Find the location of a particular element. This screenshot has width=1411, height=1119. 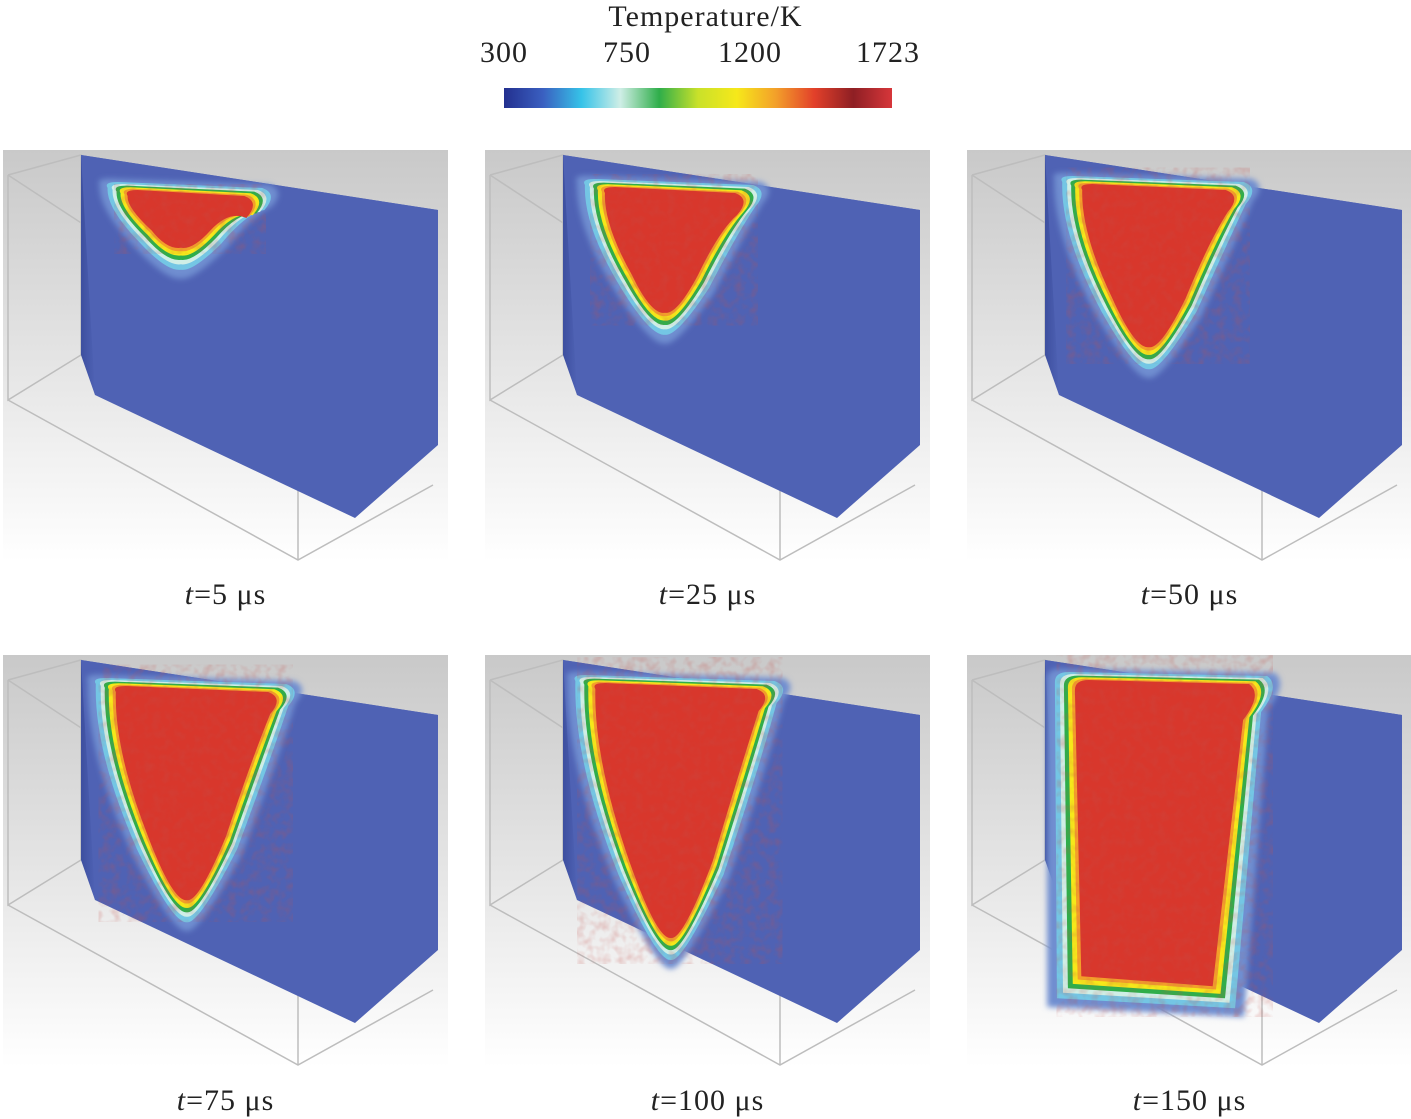

time-value: =5 μs is located at coordinates (230, 594).